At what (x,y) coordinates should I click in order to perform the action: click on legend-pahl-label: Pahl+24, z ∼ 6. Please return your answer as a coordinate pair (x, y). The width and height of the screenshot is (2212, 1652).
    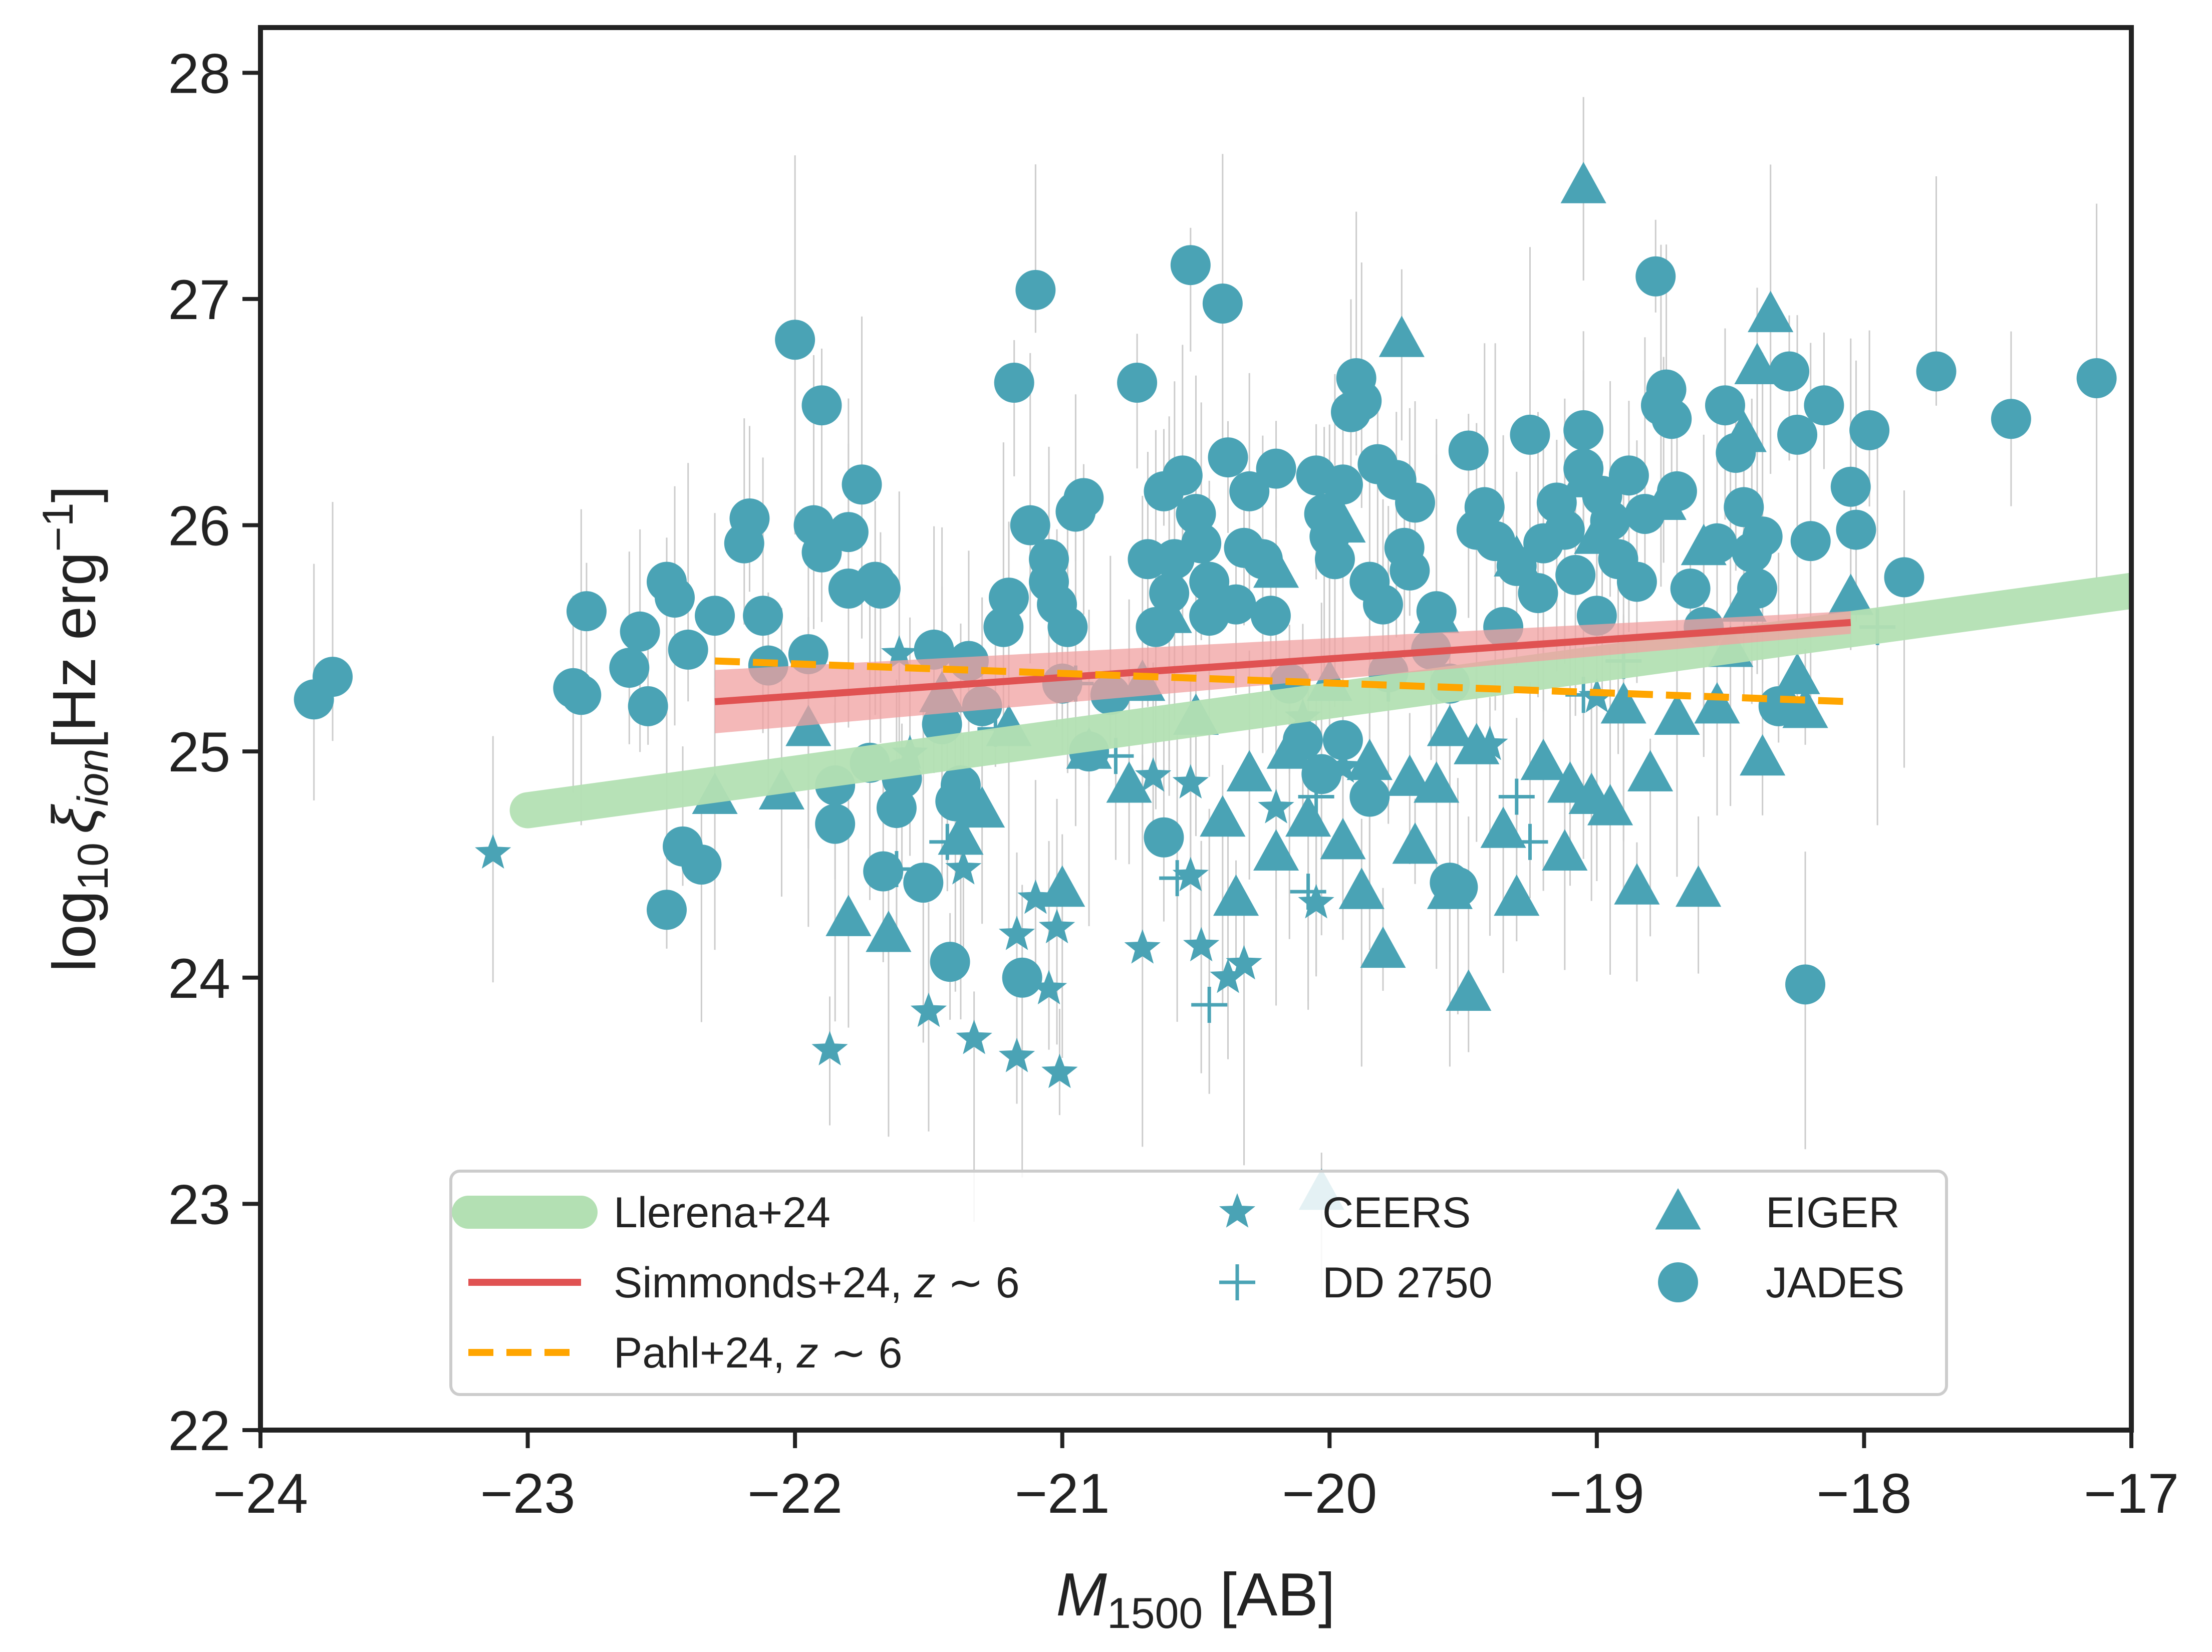
    Looking at the image, I should click on (758, 1353).